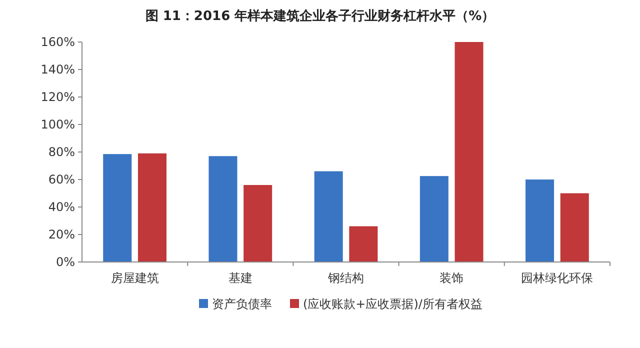 The width and height of the screenshot is (640, 348). Describe the element at coordinates (61, 152) in the screenshot. I see `y-tick-label: 80%` at that location.